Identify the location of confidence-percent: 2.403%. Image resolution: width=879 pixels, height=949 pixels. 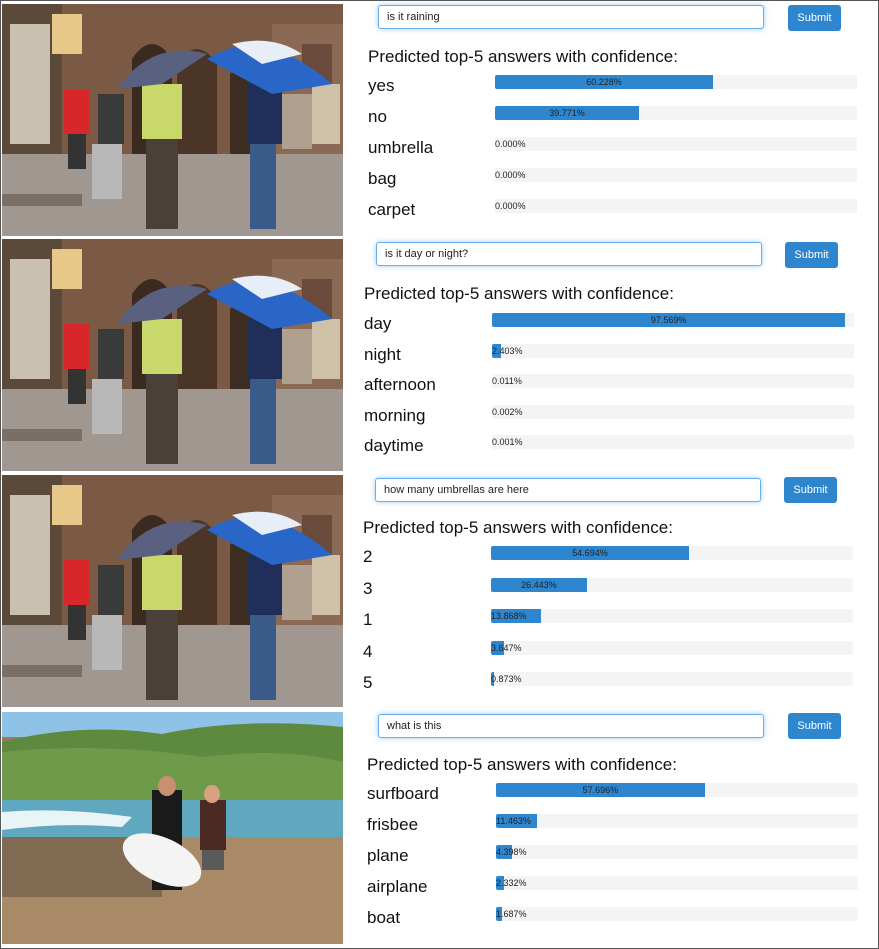
(507, 350).